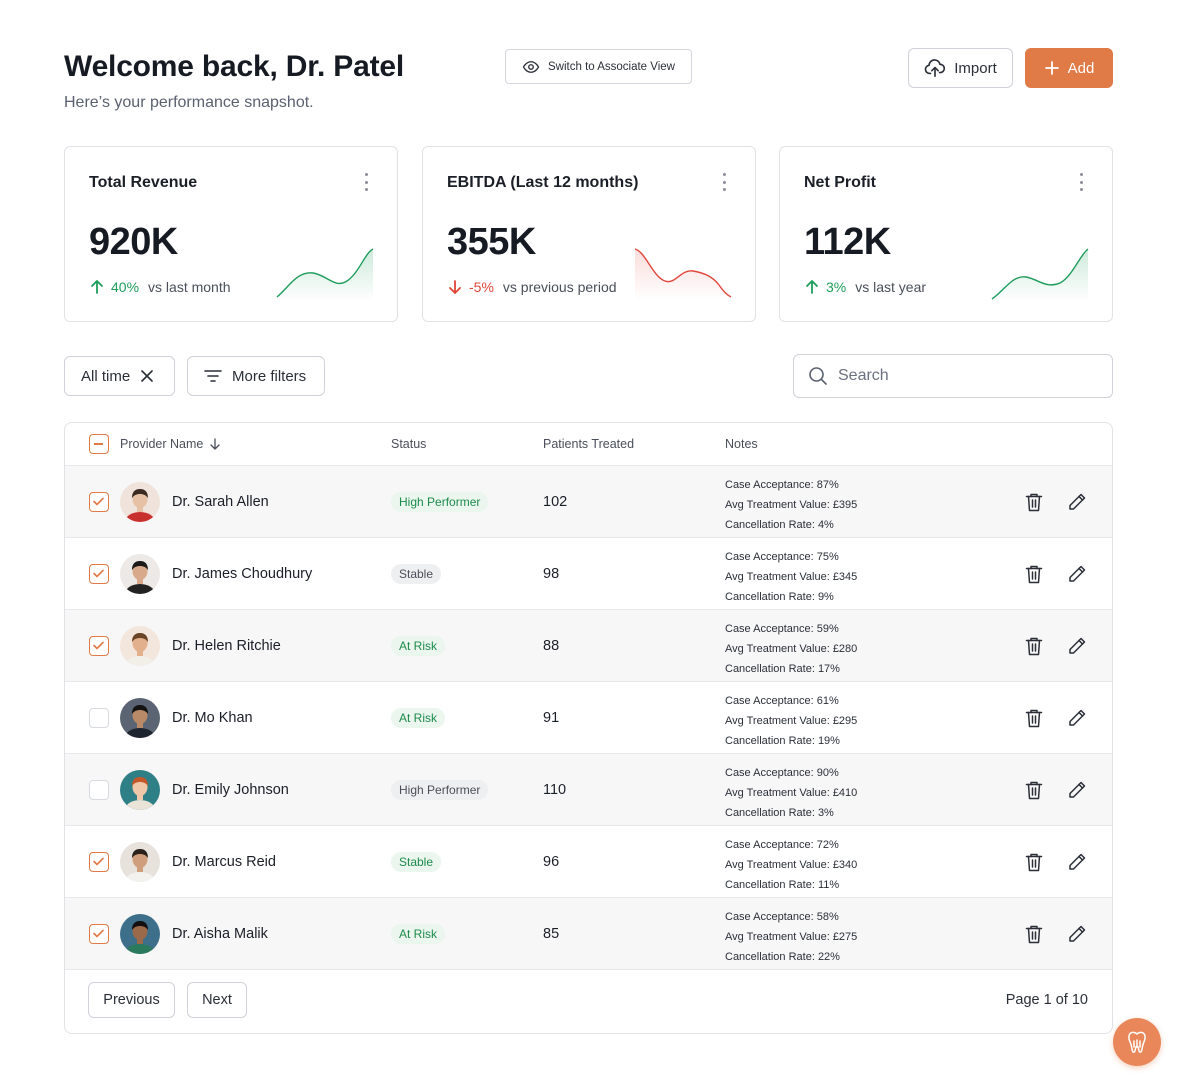  I want to click on time-filter-label: All time, so click(106, 376).